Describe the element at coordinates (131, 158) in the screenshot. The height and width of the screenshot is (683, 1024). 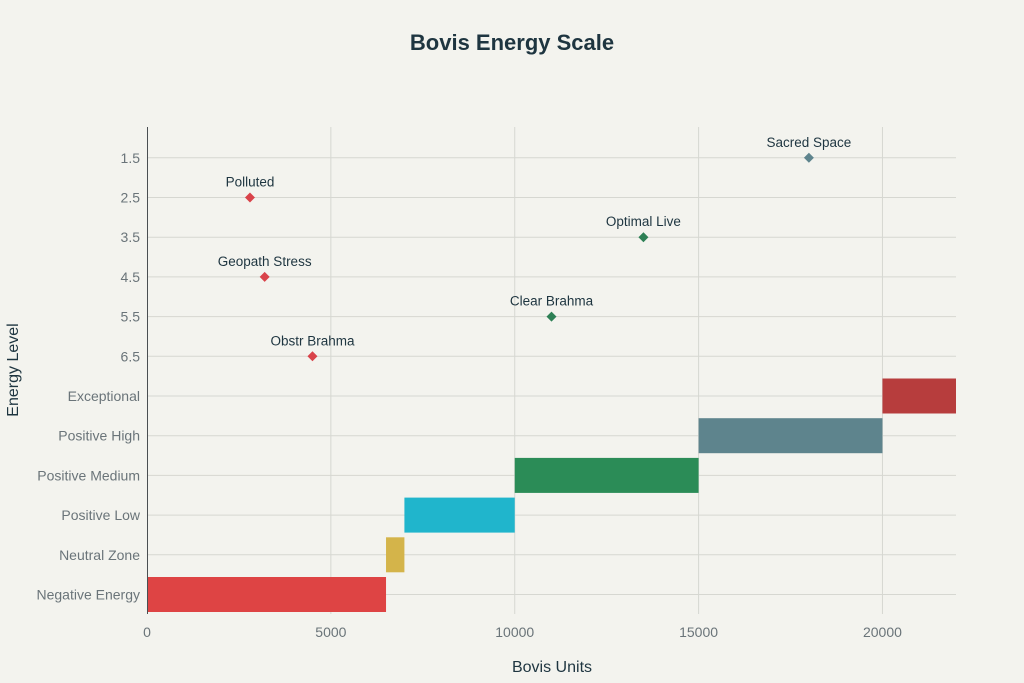
I see `y-tick-label: 1.5` at that location.